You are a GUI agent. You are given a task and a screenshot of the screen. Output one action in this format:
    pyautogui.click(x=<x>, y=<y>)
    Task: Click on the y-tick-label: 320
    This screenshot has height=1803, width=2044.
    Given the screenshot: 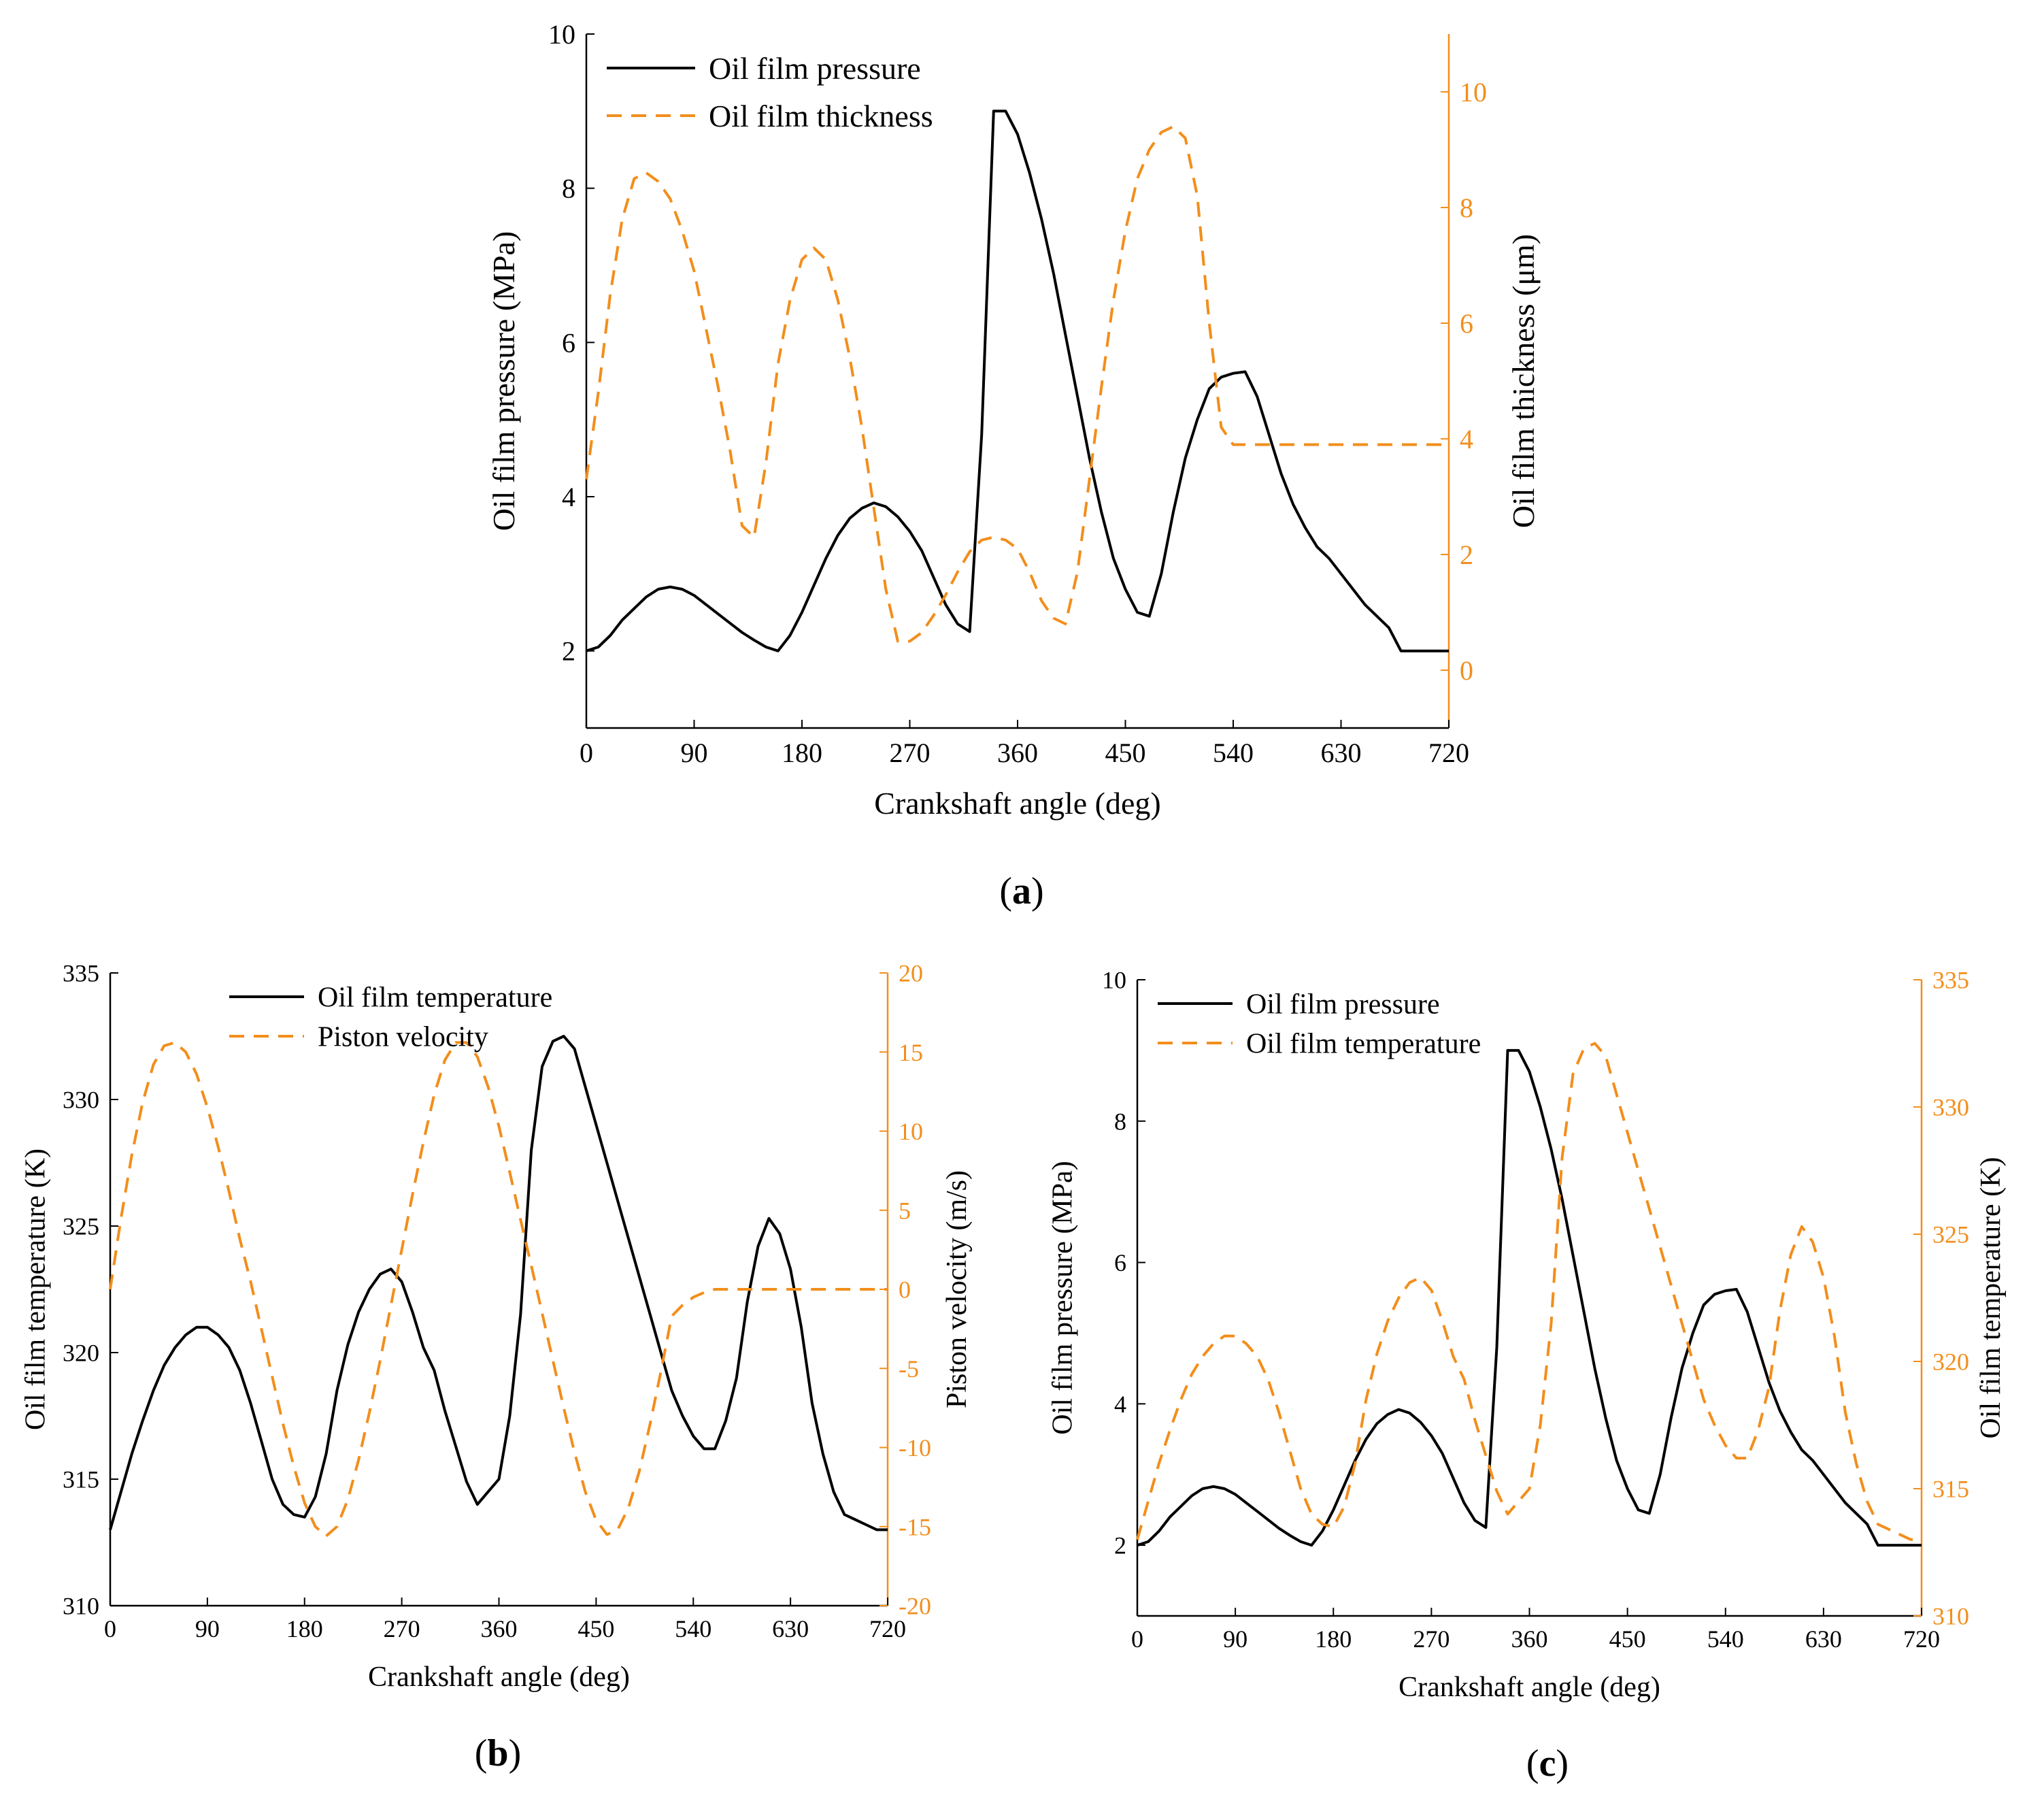 What is the action you would take?
    pyautogui.click(x=81, y=1353)
    